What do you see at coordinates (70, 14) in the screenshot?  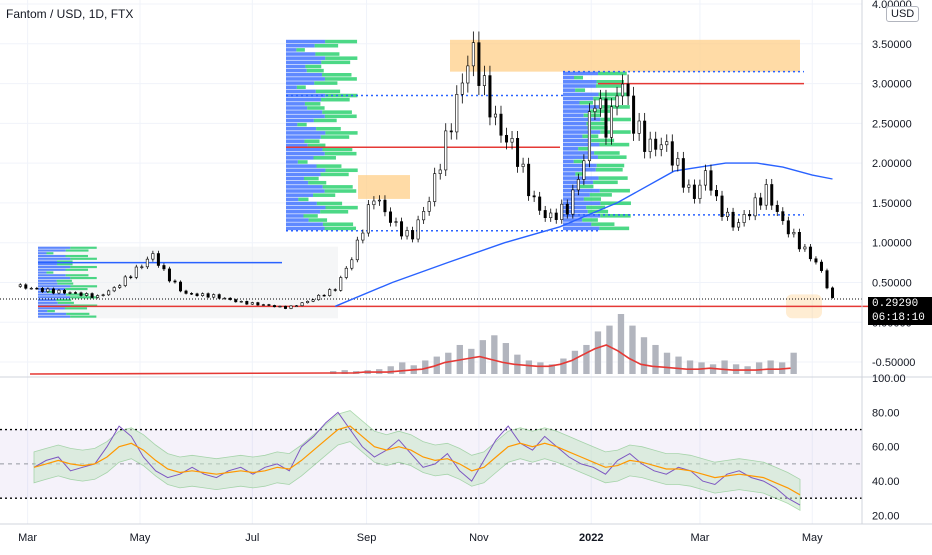 I see `symbol-title: Fantom / USD, 1D, FTX` at bounding box center [70, 14].